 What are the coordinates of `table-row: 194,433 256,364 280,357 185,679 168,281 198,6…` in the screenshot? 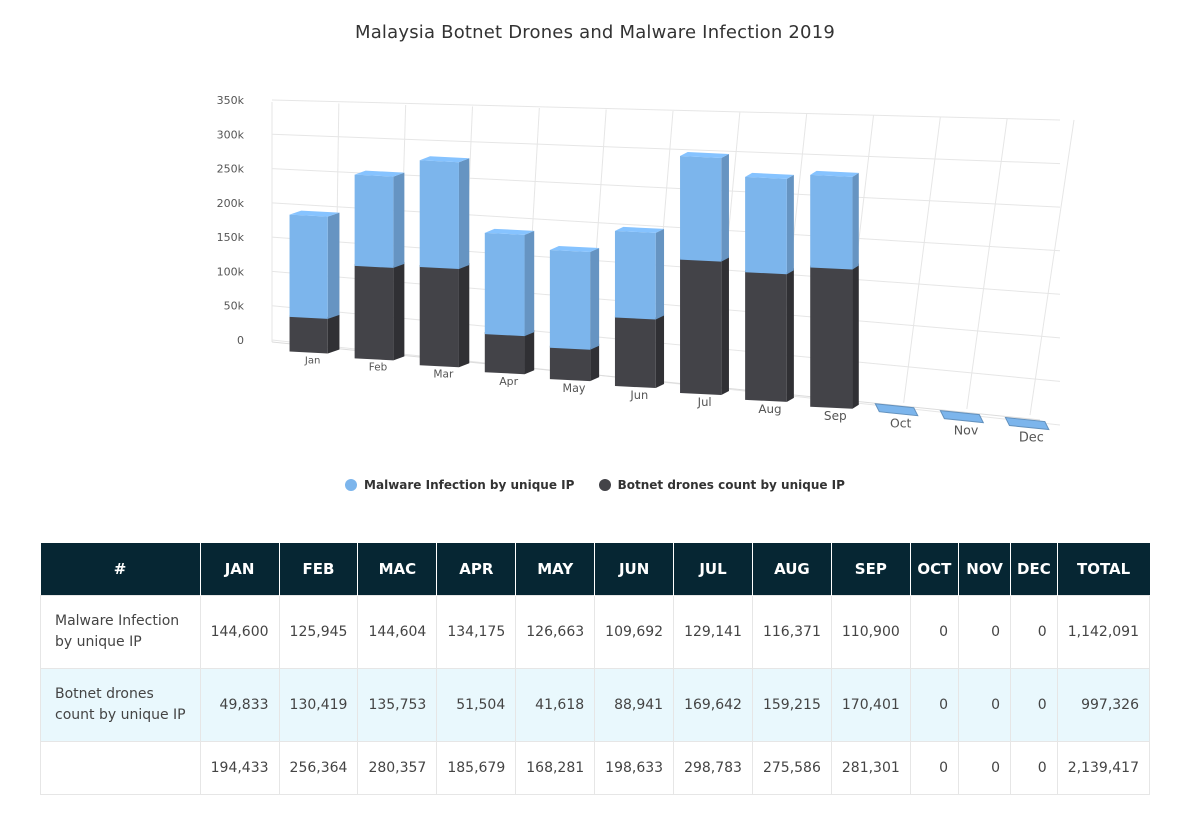 It's located at (595, 768).